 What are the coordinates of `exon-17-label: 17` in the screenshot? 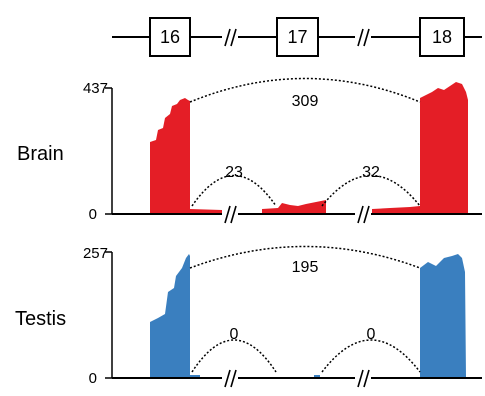 It's located at (297, 37).